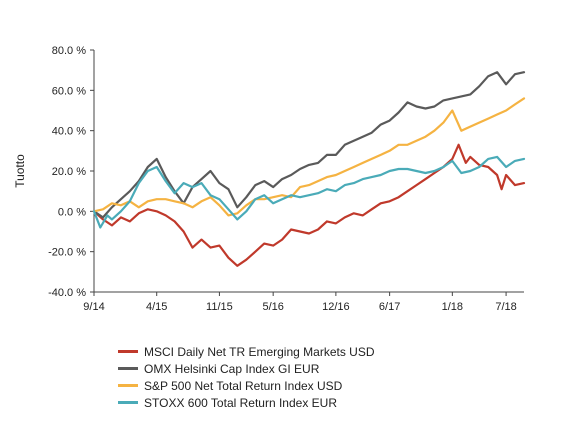 The width and height of the screenshot is (582, 426). What do you see at coordinates (20, 171) in the screenshot?
I see `y-axis-label: Tuotto` at bounding box center [20, 171].